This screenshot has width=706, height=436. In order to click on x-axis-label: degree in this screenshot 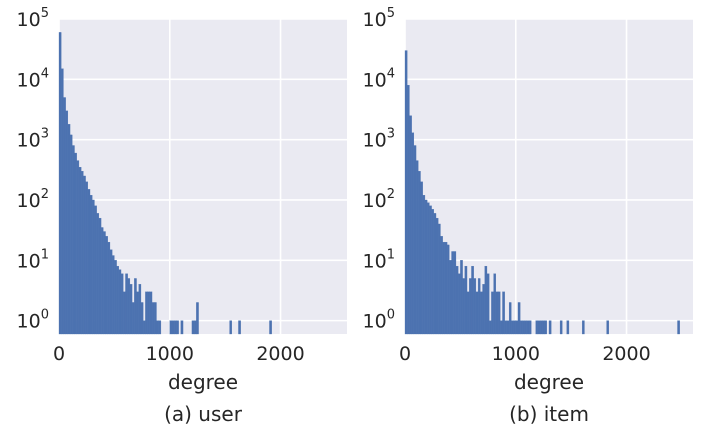, I will do `click(549, 382)`.